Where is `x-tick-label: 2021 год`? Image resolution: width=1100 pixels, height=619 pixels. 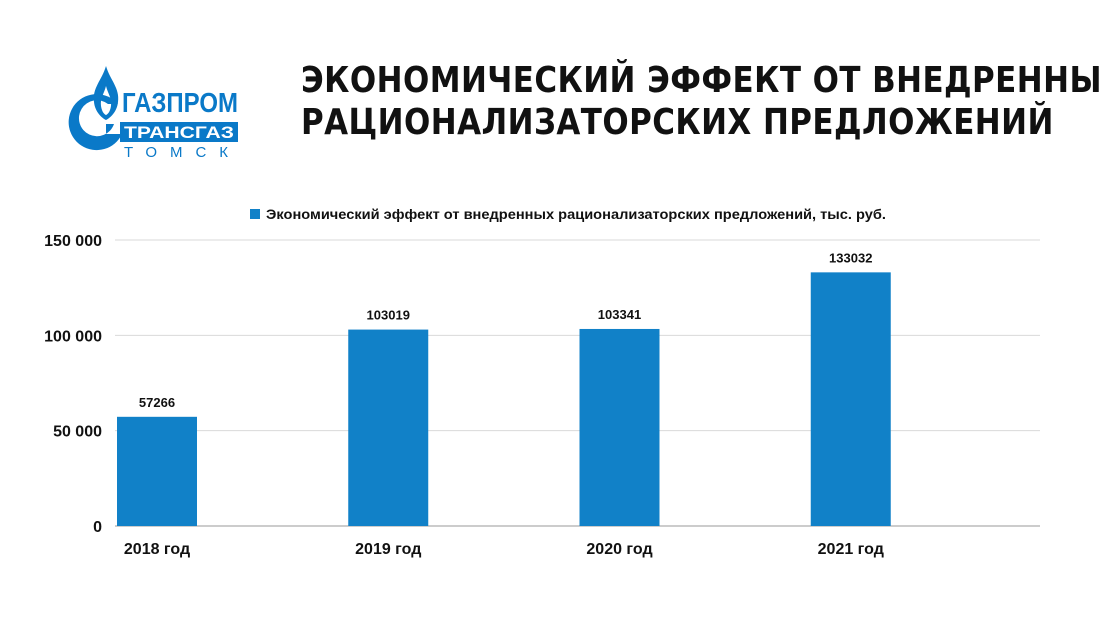
x-tick-label: 2021 год is located at coordinates (851, 549).